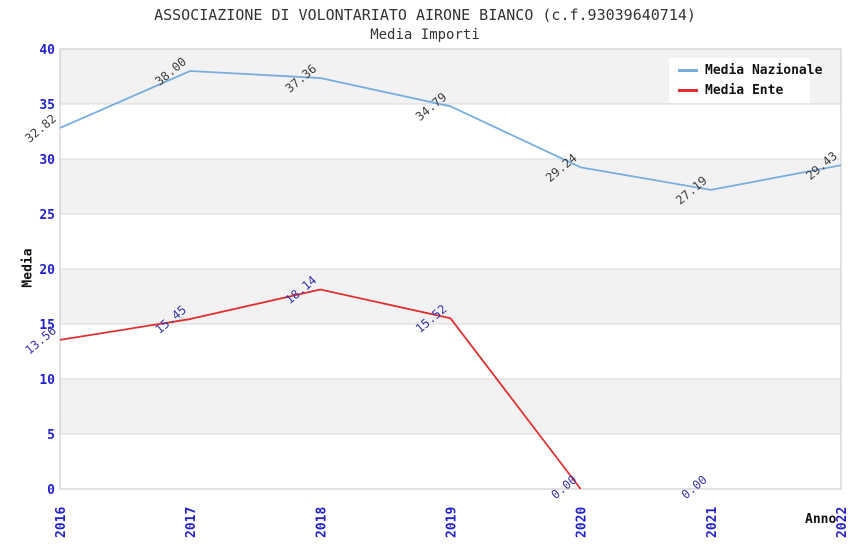 This screenshot has width=850, height=550. Describe the element at coordinates (425, 35) in the screenshot. I see `chart-subtitle: Media Importi` at that location.